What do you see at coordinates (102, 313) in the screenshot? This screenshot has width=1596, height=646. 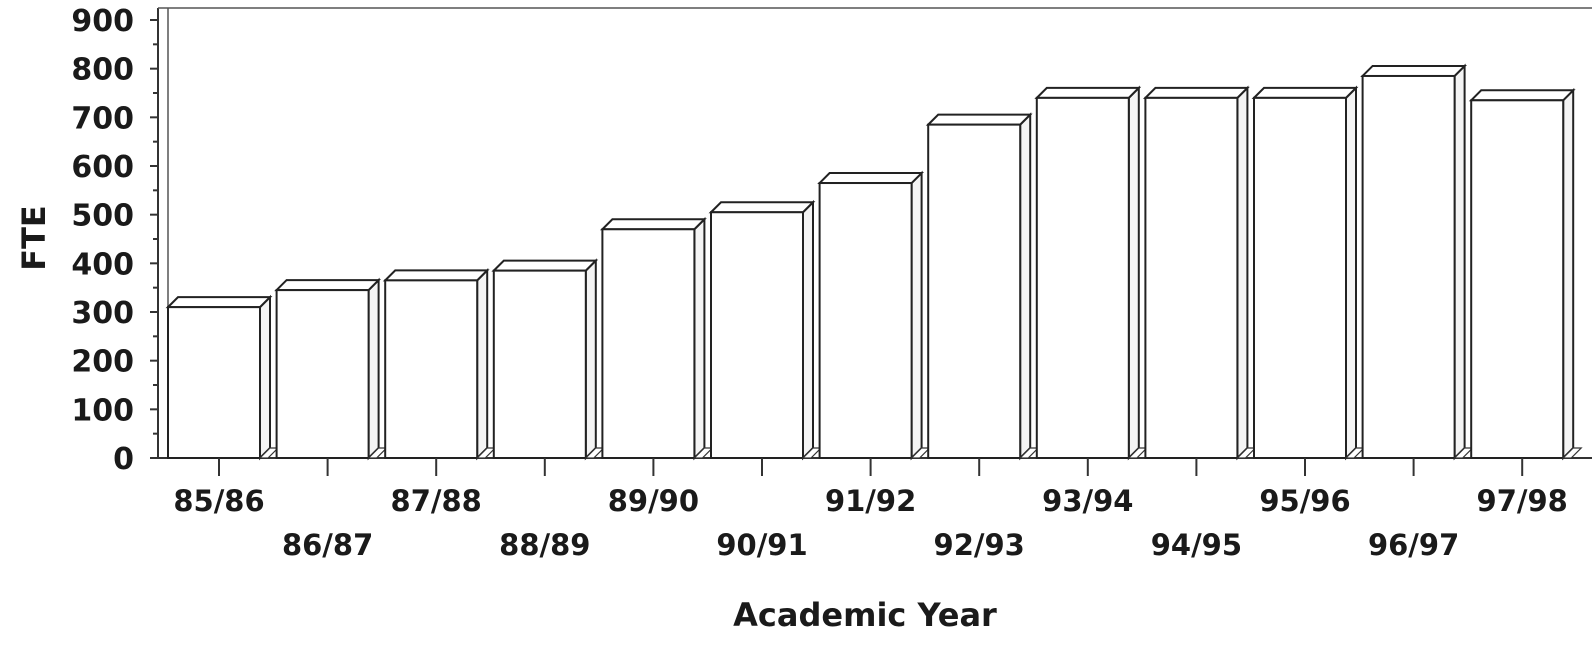 I see `y-tick-label: 300` at bounding box center [102, 313].